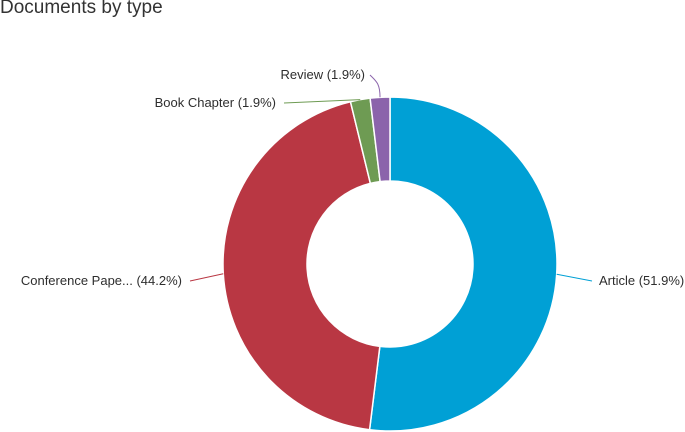 The height and width of the screenshot is (432, 685). Describe the element at coordinates (380, 139) in the screenshot. I see `slice-review` at that location.